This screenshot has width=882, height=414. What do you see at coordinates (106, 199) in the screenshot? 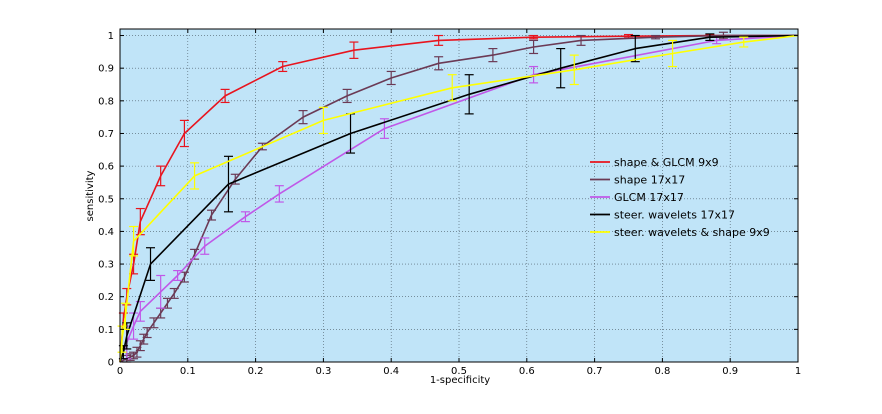
I see `y-tick-label: 0.5` at bounding box center [106, 199].